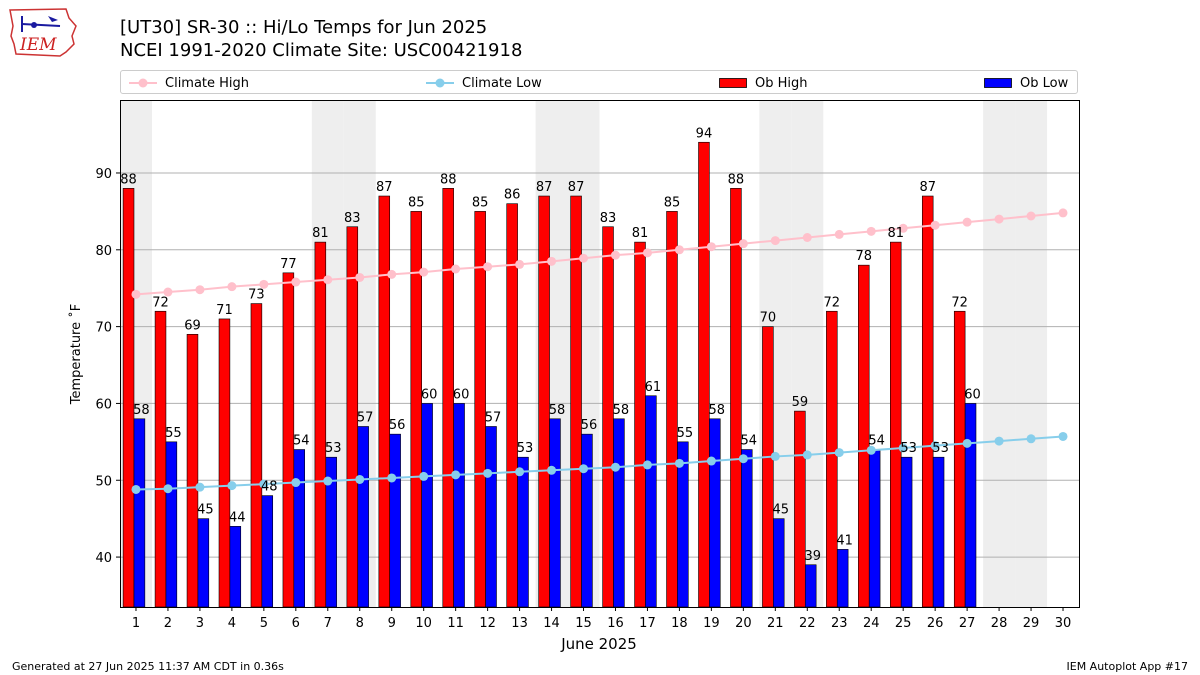 Image resolution: width=1200 pixels, height=675 pixels. Describe the element at coordinates (392, 623) in the screenshot. I see `x-tick-label: 9` at that location.